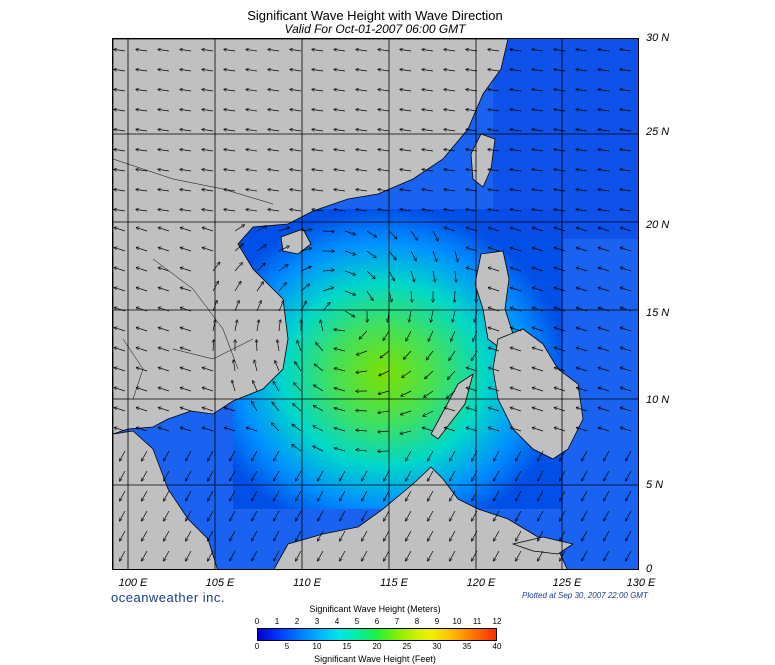 Image resolution: width=775 pixels, height=665 pixels. What do you see at coordinates (658, 400) in the screenshot?
I see `lat-label: 10 N` at bounding box center [658, 400].